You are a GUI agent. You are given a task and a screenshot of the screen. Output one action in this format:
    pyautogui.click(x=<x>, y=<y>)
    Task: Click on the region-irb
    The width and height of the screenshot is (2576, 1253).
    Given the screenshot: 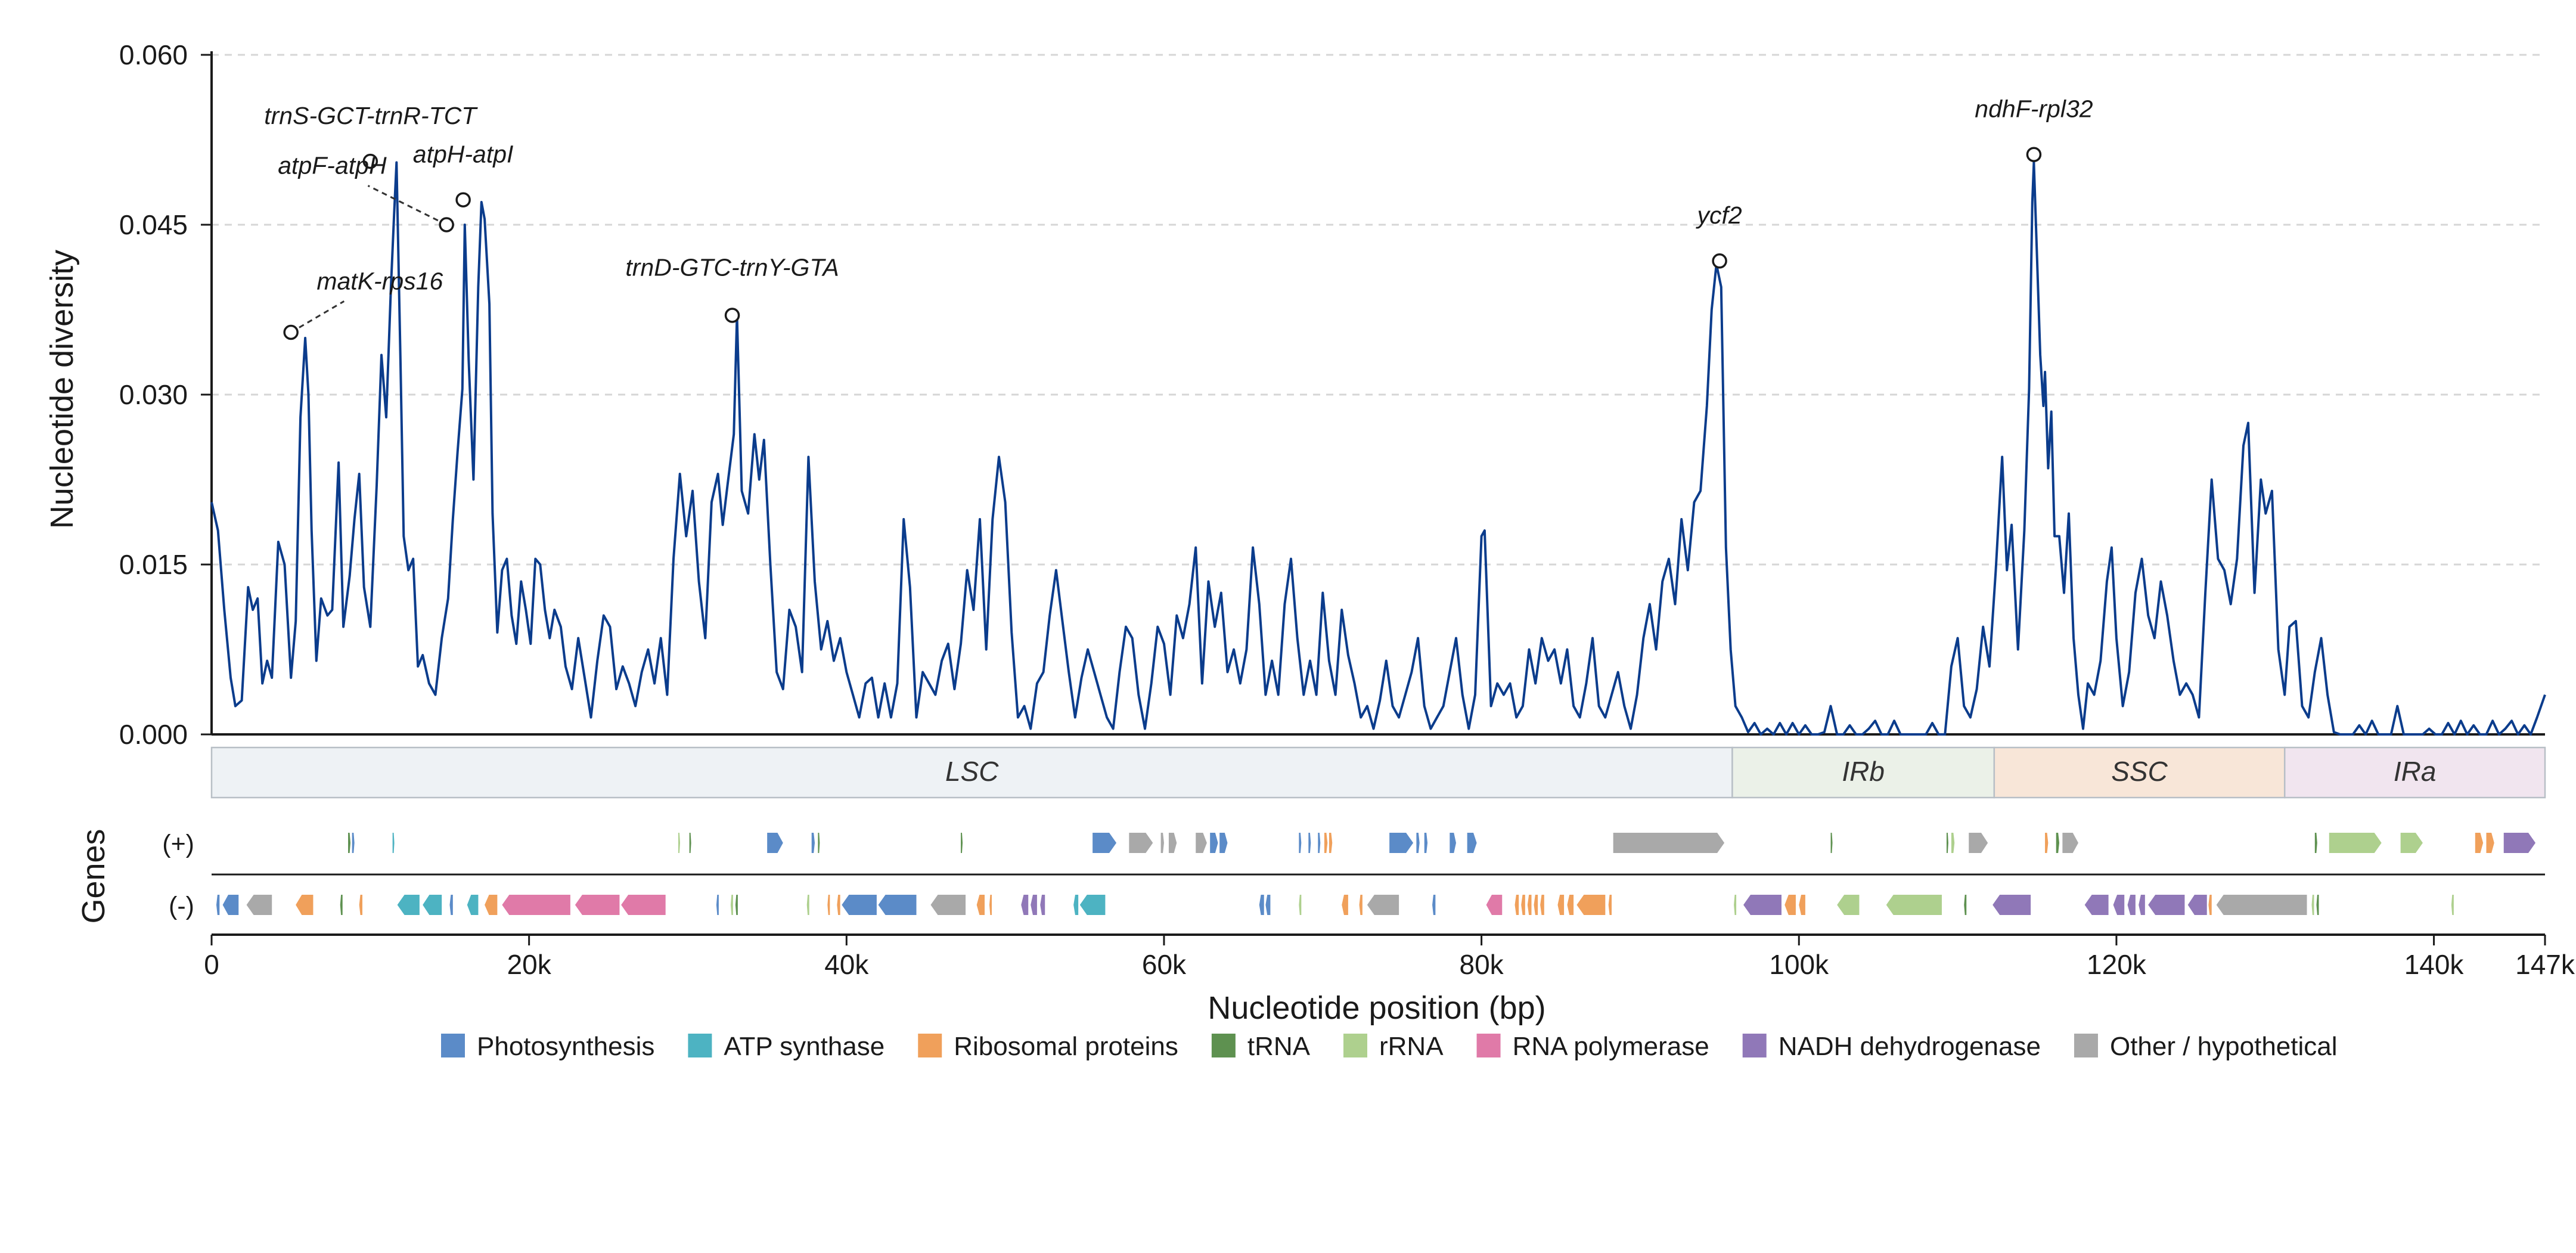 What is the action you would take?
    pyautogui.click(x=1863, y=772)
    